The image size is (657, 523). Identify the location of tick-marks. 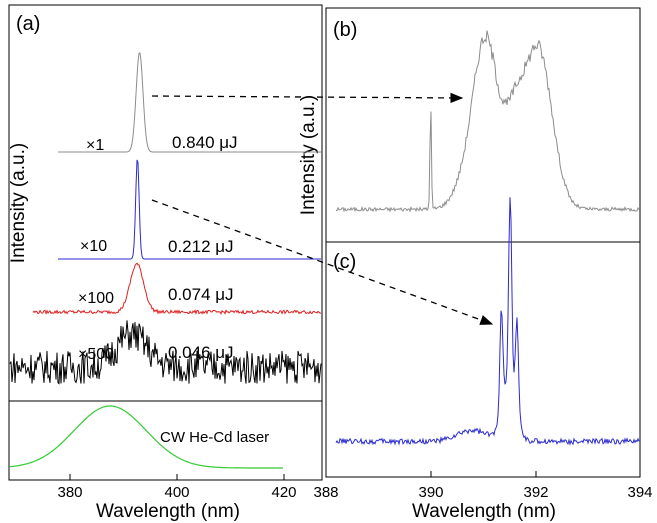
(303, 475).